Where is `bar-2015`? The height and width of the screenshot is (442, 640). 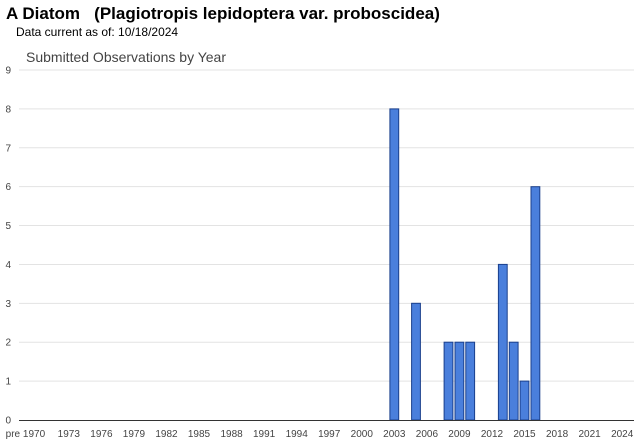 bar-2015 is located at coordinates (524, 400).